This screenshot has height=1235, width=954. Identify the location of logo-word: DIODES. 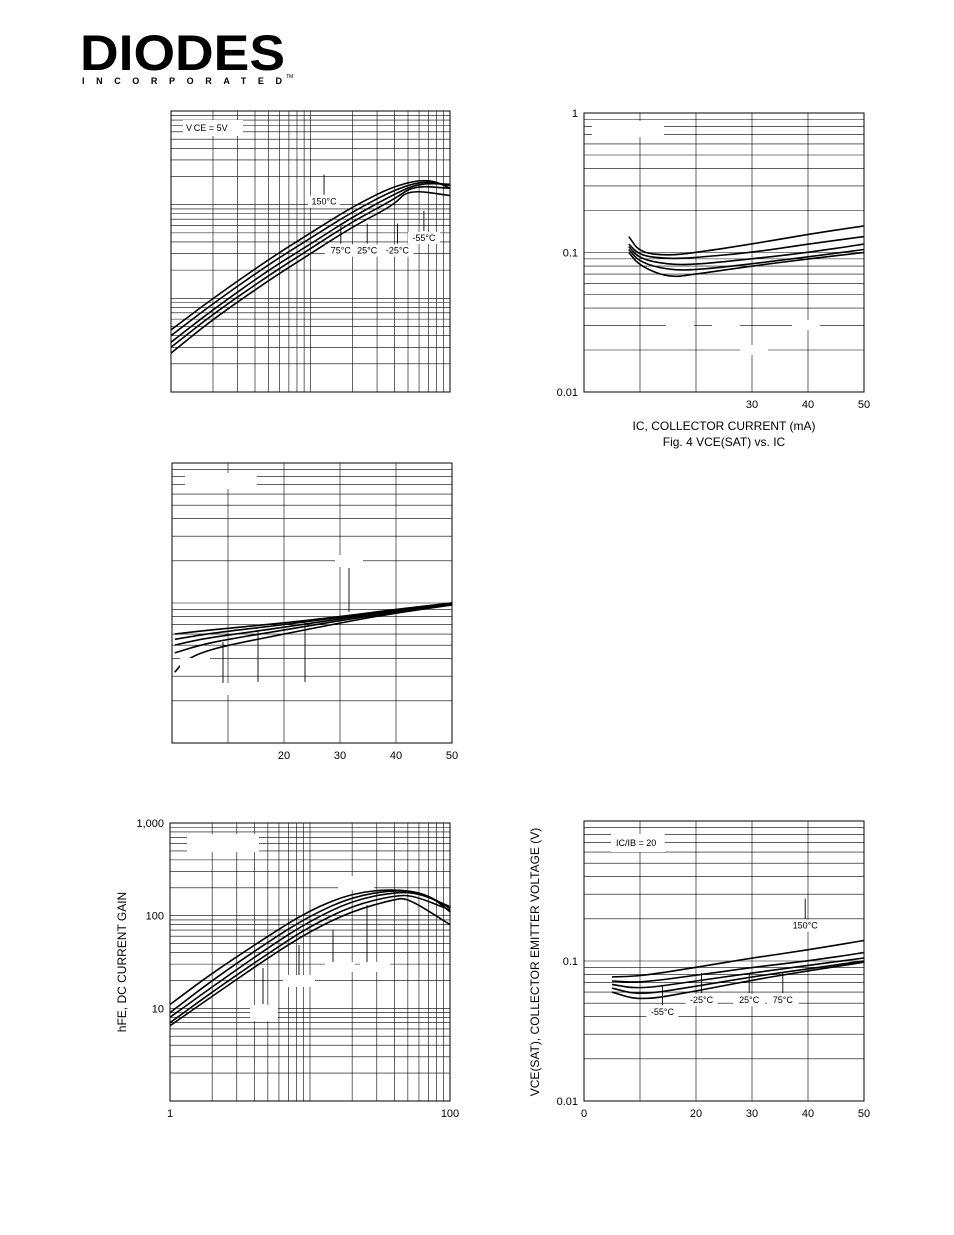
(182, 54).